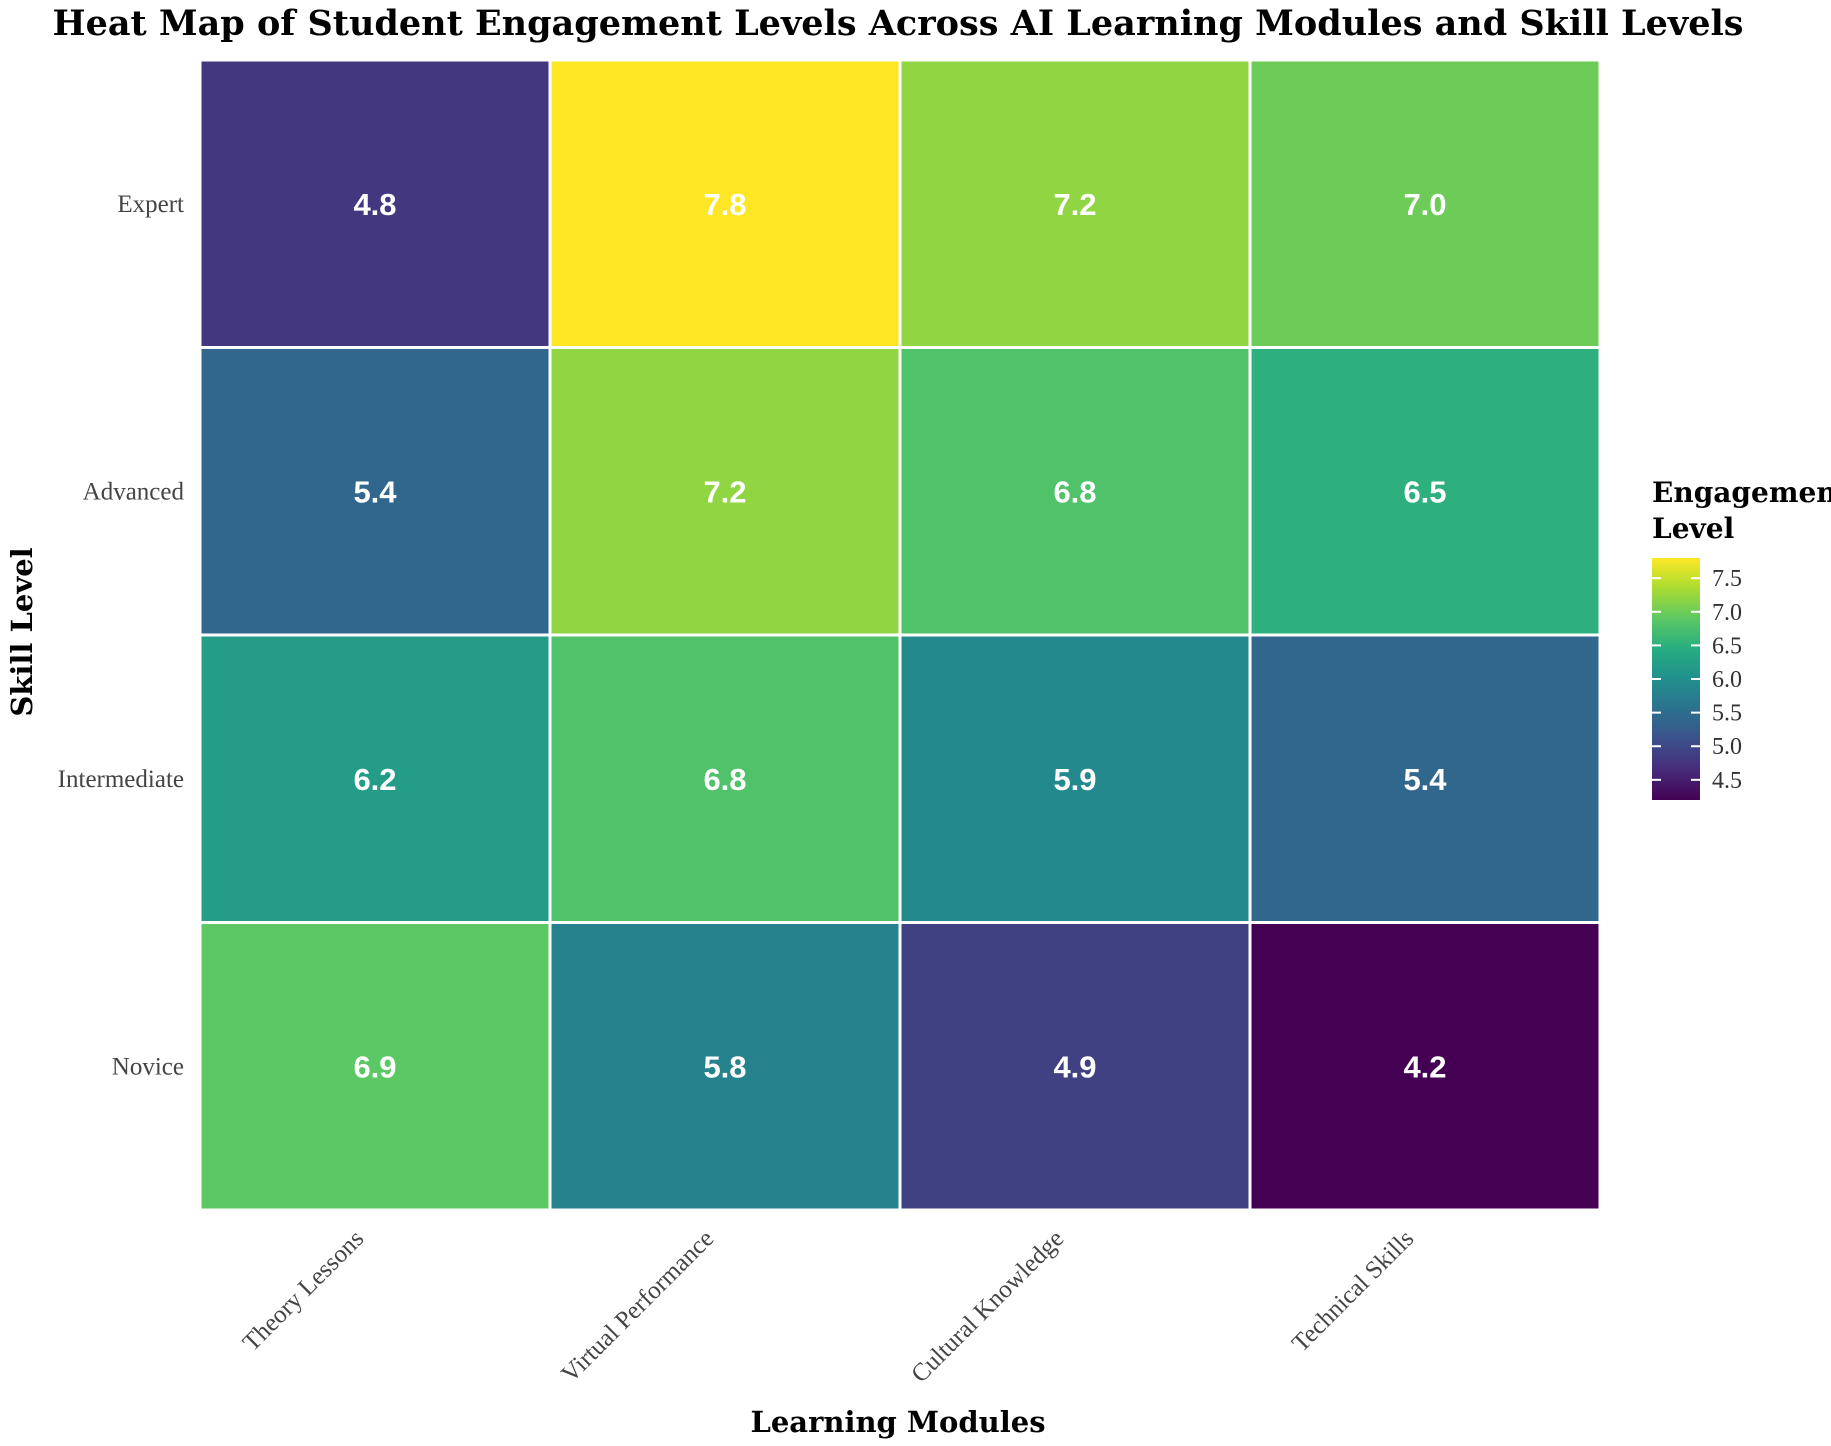 Image resolution: width=1831 pixels, height=1446 pixels. I want to click on legend-title-line2: Level, so click(1693, 528).